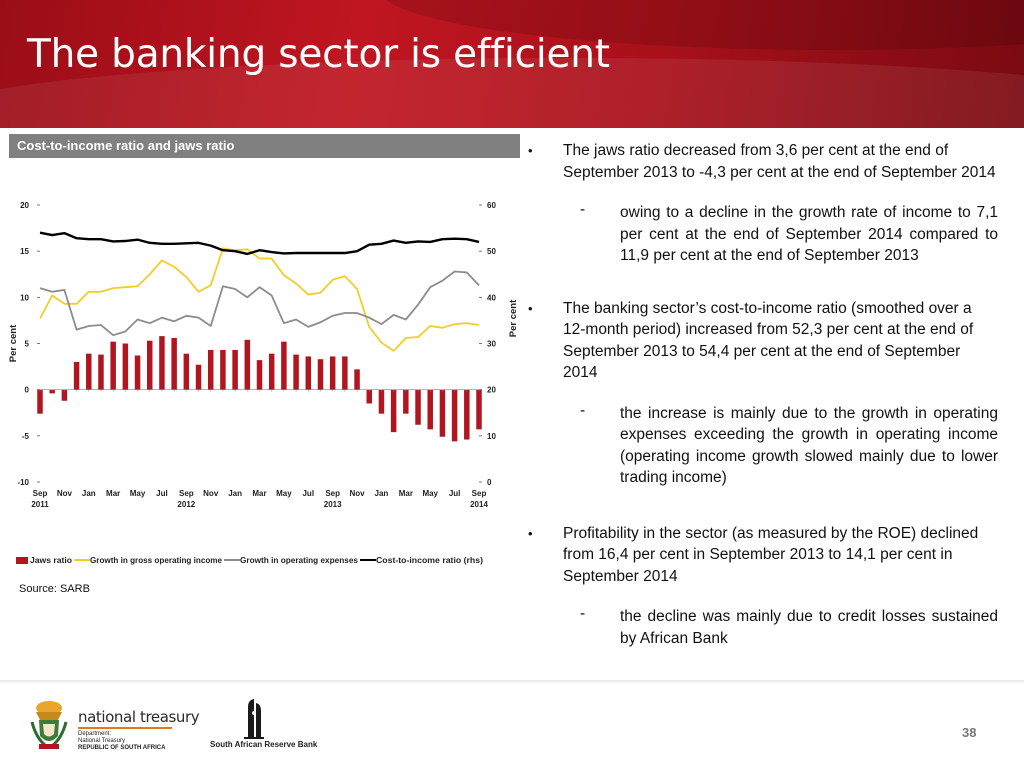  Describe the element at coordinates (102, 741) in the screenshot. I see `nt-line2: National Treasury` at that location.